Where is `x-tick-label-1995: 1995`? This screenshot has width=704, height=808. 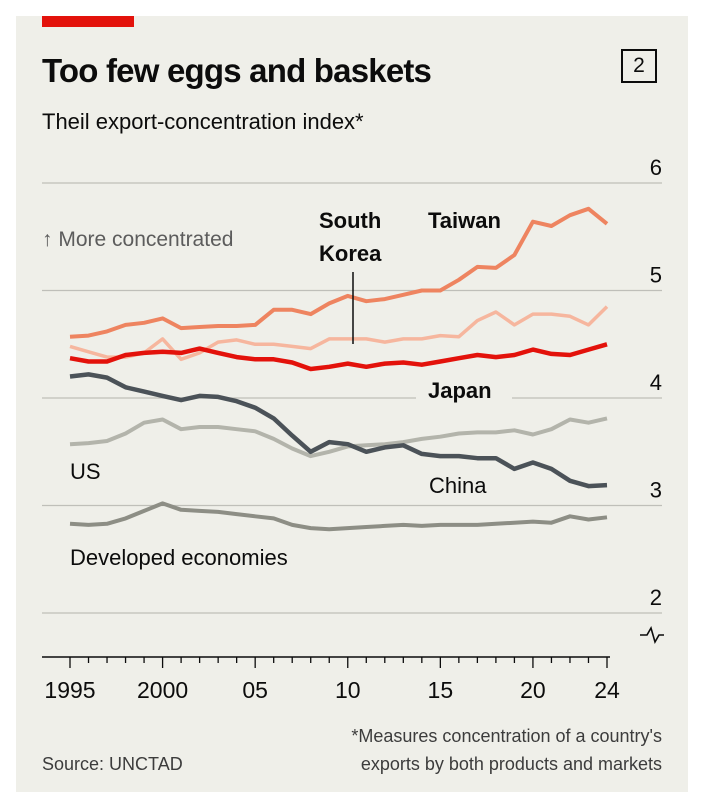
x-tick-label-1995: 1995 is located at coordinates (69, 690).